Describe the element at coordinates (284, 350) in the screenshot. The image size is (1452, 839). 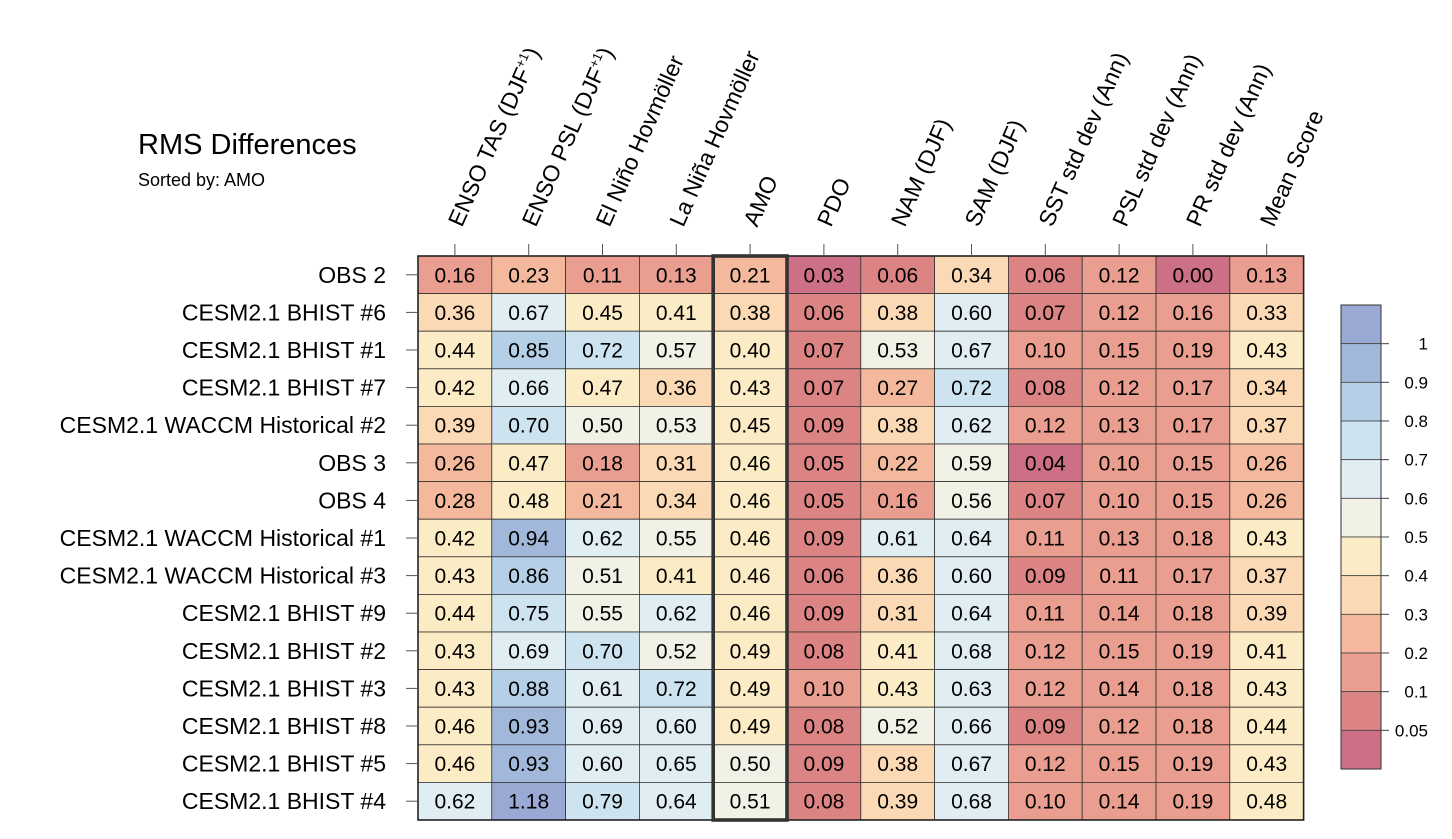
I see `row-label: CESM2.1 BHIST #1` at that location.